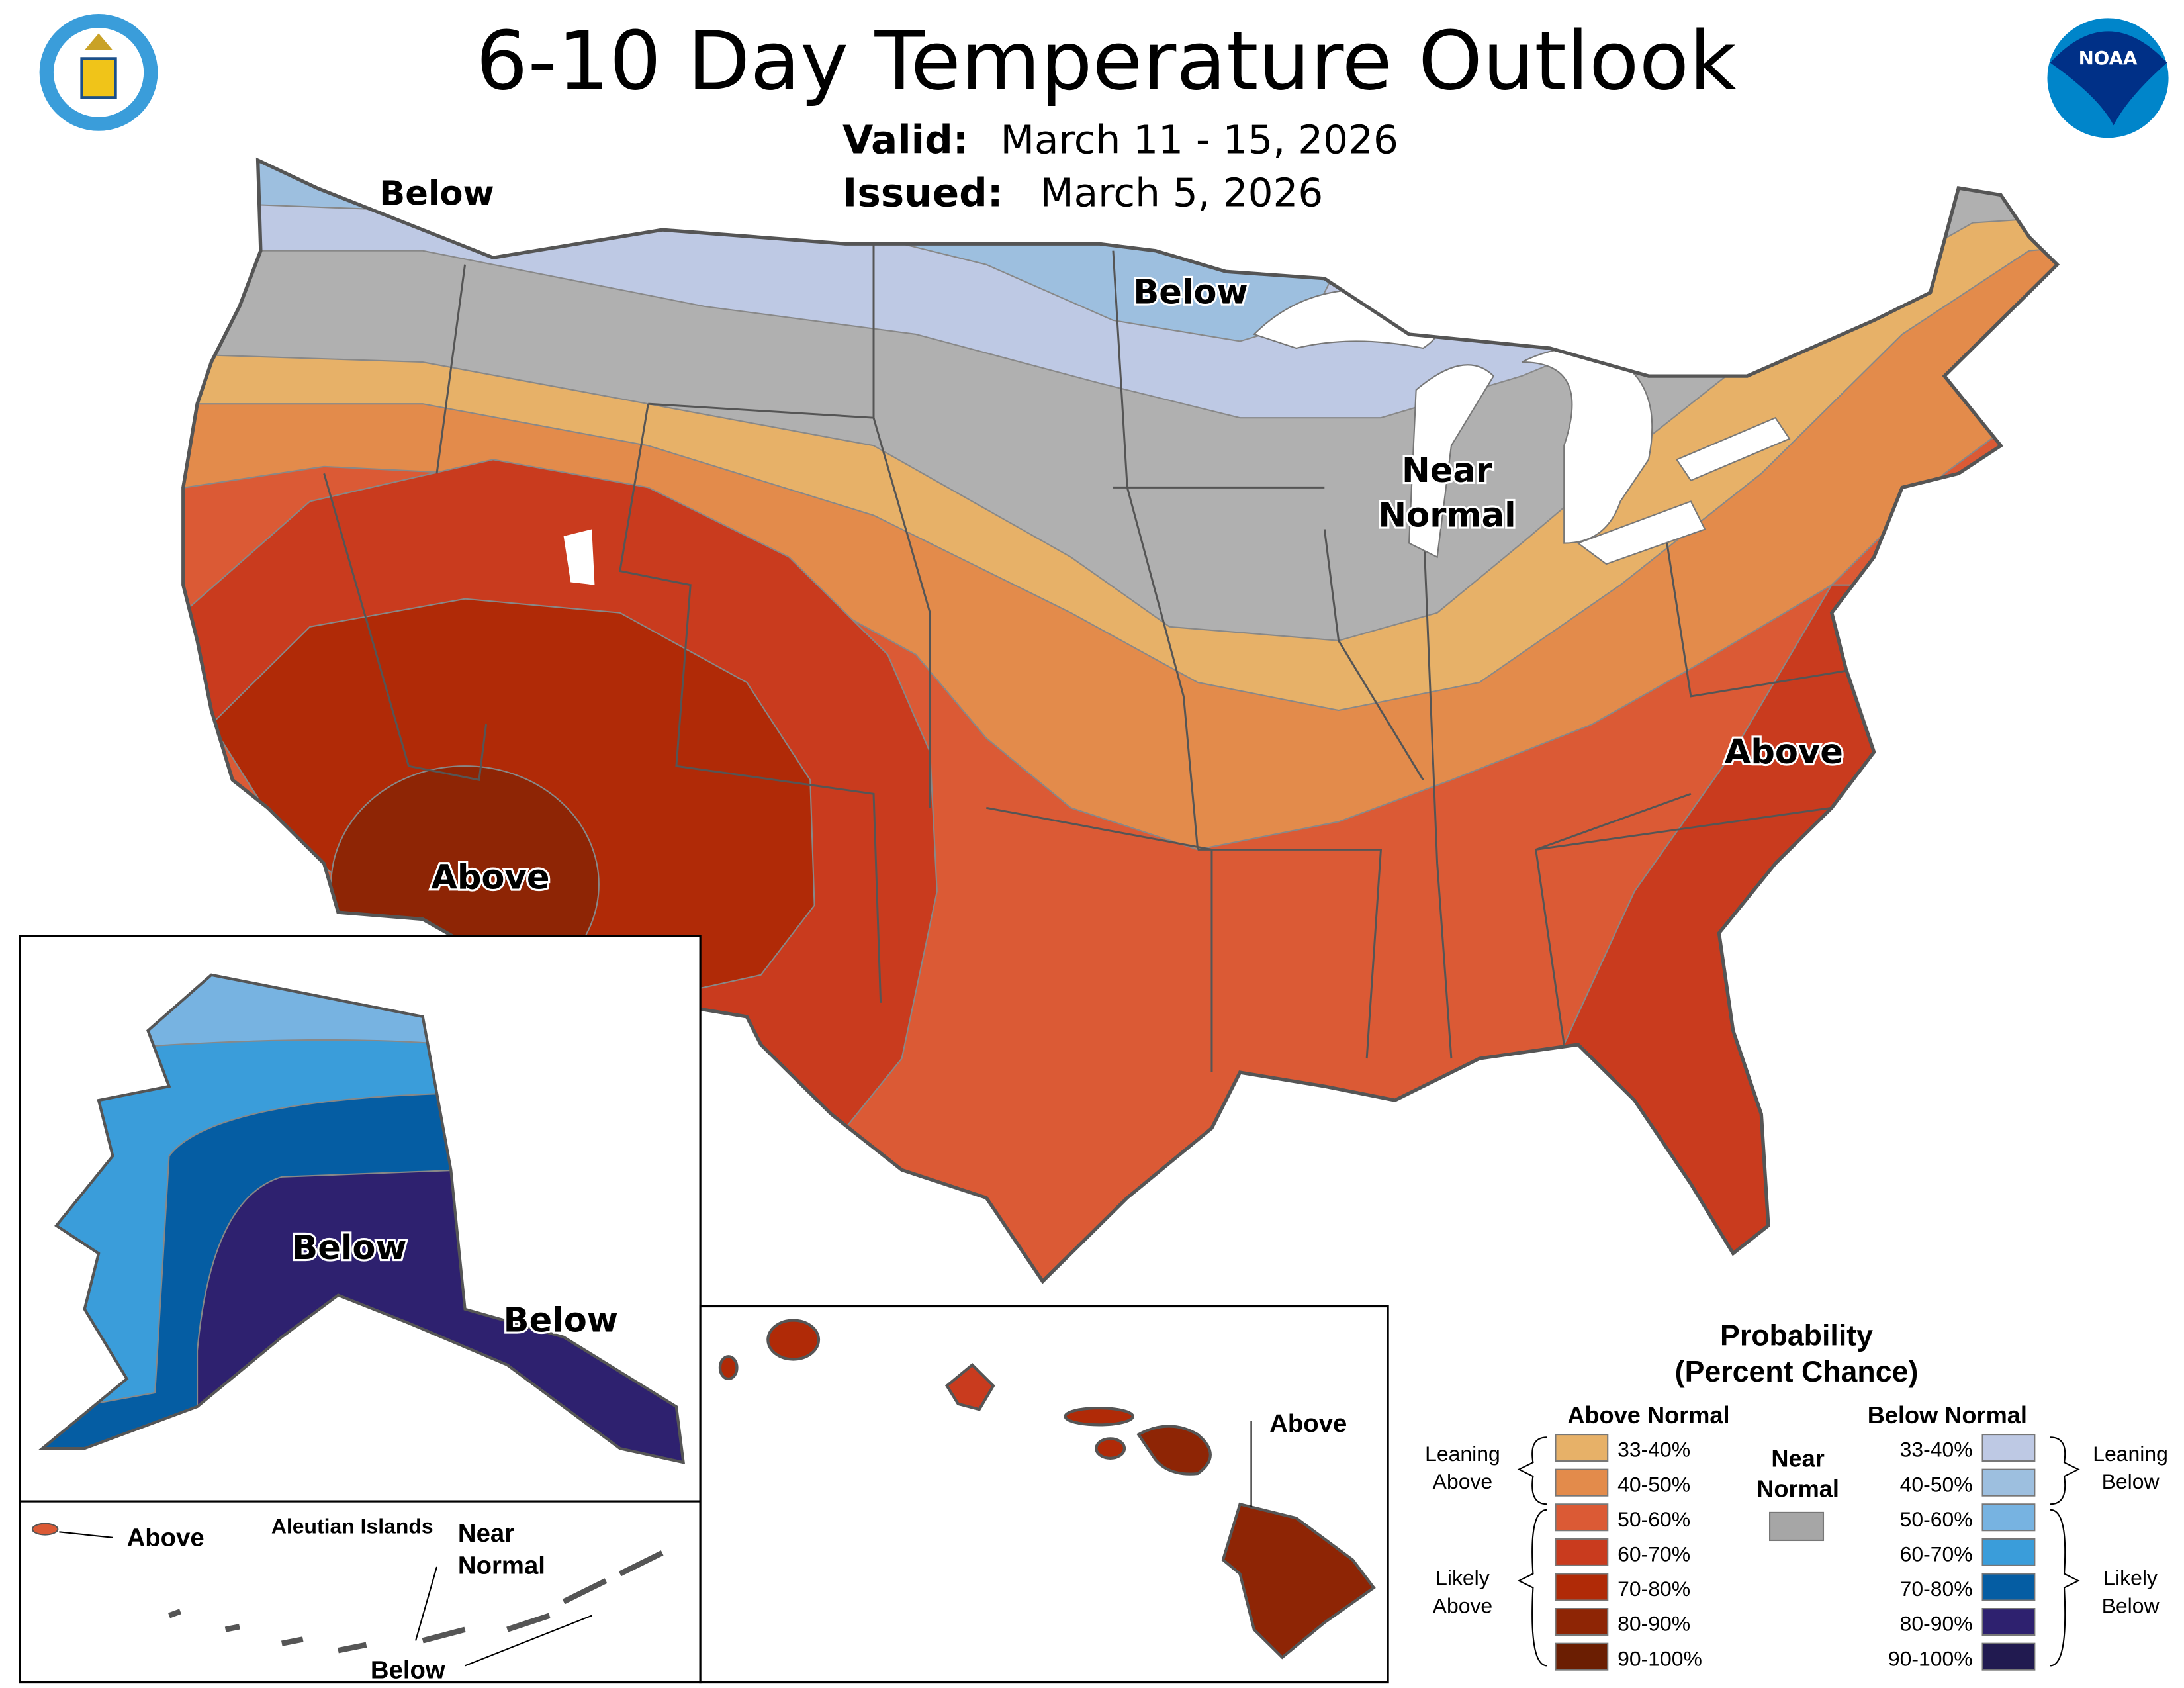 The height and width of the screenshot is (1688, 2184). Describe the element at coordinates (1937, 1519) in the screenshot. I see `legend-below-label: 50-60%` at that location.